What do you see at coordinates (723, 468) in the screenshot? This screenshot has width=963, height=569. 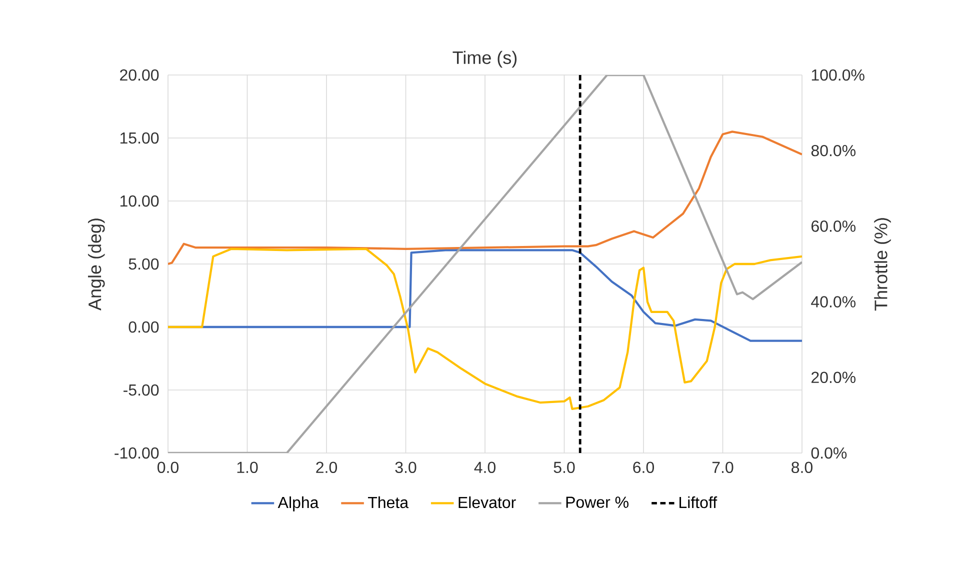 I see `x-tick-label: 7.0` at bounding box center [723, 468].